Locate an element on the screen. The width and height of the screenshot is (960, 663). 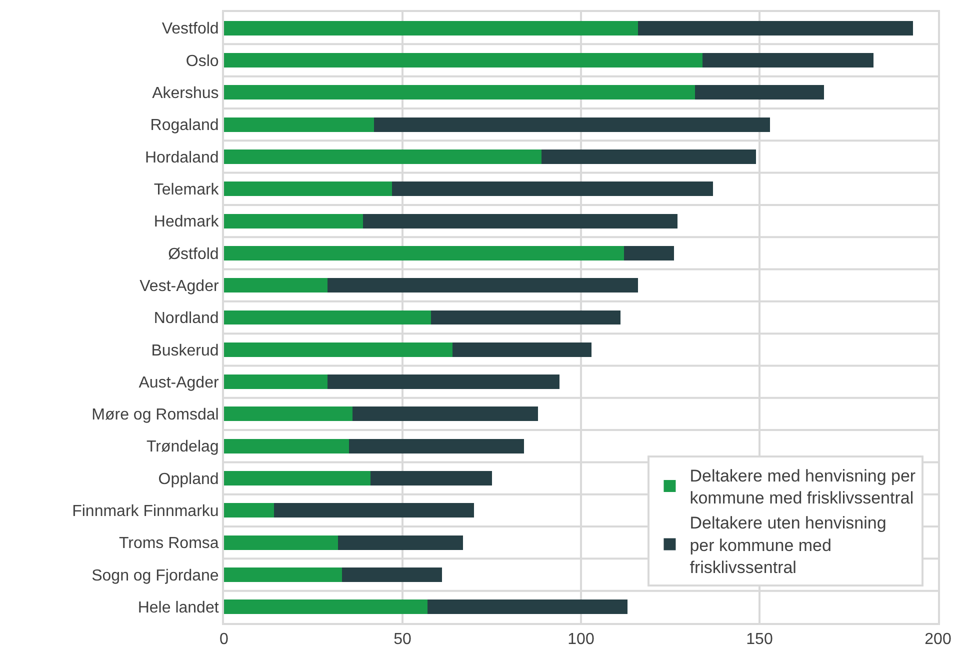
y-tick-label: Aust-Agder is located at coordinates (179, 383).